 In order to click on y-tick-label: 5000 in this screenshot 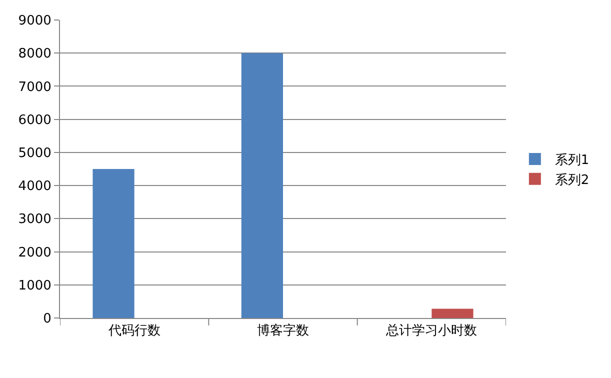, I will do `click(35, 153)`.